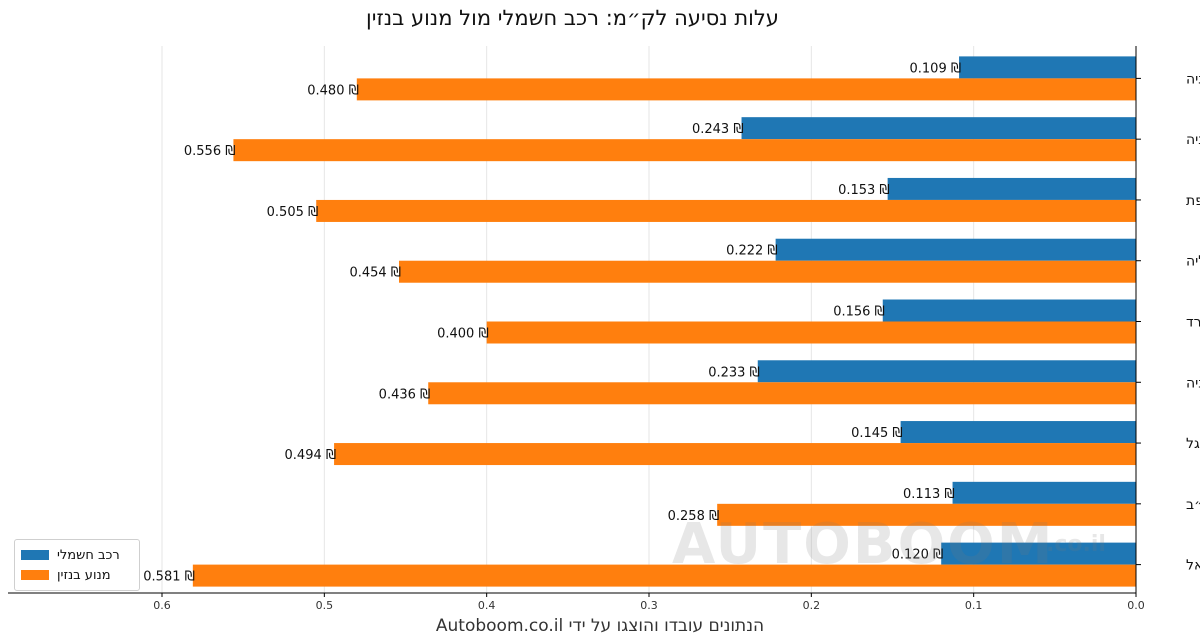 This screenshot has width=1200, height=643. Describe the element at coordinates (1193, 79) in the screenshot. I see `category-label: נורווגיה` at that location.